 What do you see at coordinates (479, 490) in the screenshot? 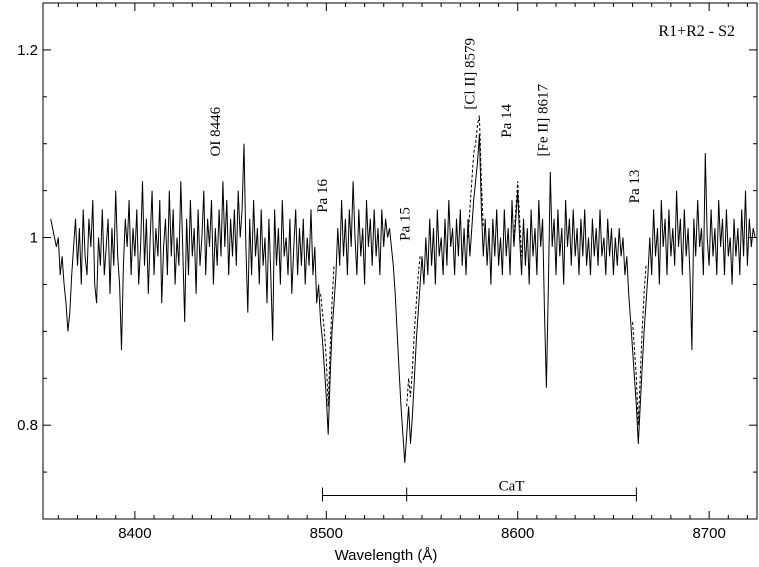
I see `cat-bracket: CaT` at bounding box center [479, 490].